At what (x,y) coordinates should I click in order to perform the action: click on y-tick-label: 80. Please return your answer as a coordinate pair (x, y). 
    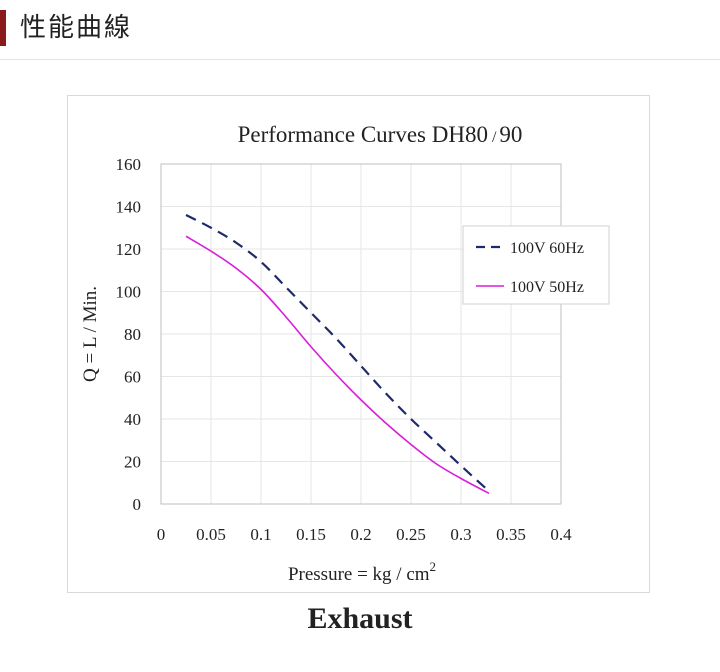
    Looking at the image, I should click on (132, 334).